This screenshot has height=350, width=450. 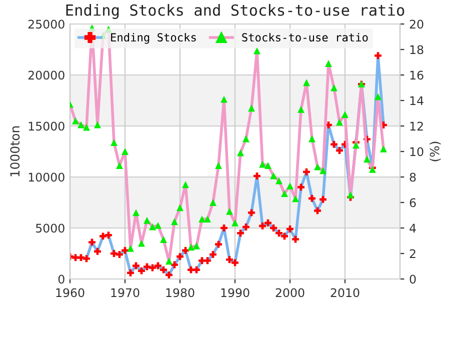 What do you see at coordinates (305, 37) in the screenshot?
I see `legend-label: Stocks-to-use ratio` at bounding box center [305, 37].